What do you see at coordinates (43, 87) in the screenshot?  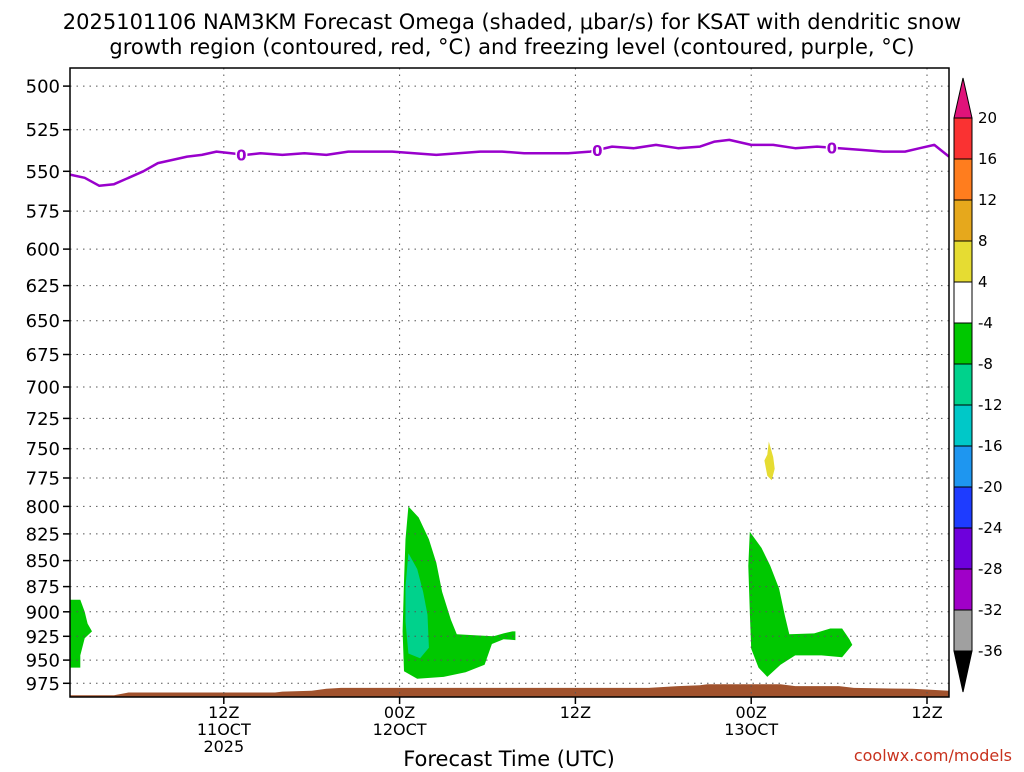 I see `y-tick-label: 500` at bounding box center [43, 87].